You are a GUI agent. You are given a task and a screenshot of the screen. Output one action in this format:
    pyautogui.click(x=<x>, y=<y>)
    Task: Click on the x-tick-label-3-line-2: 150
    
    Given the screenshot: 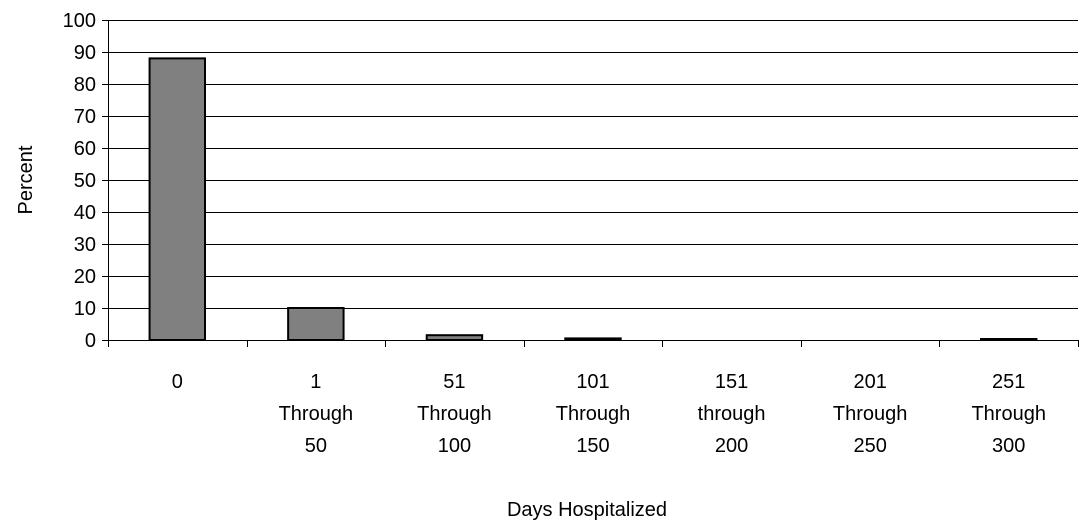 What is the action you would take?
    pyautogui.click(x=592, y=446)
    